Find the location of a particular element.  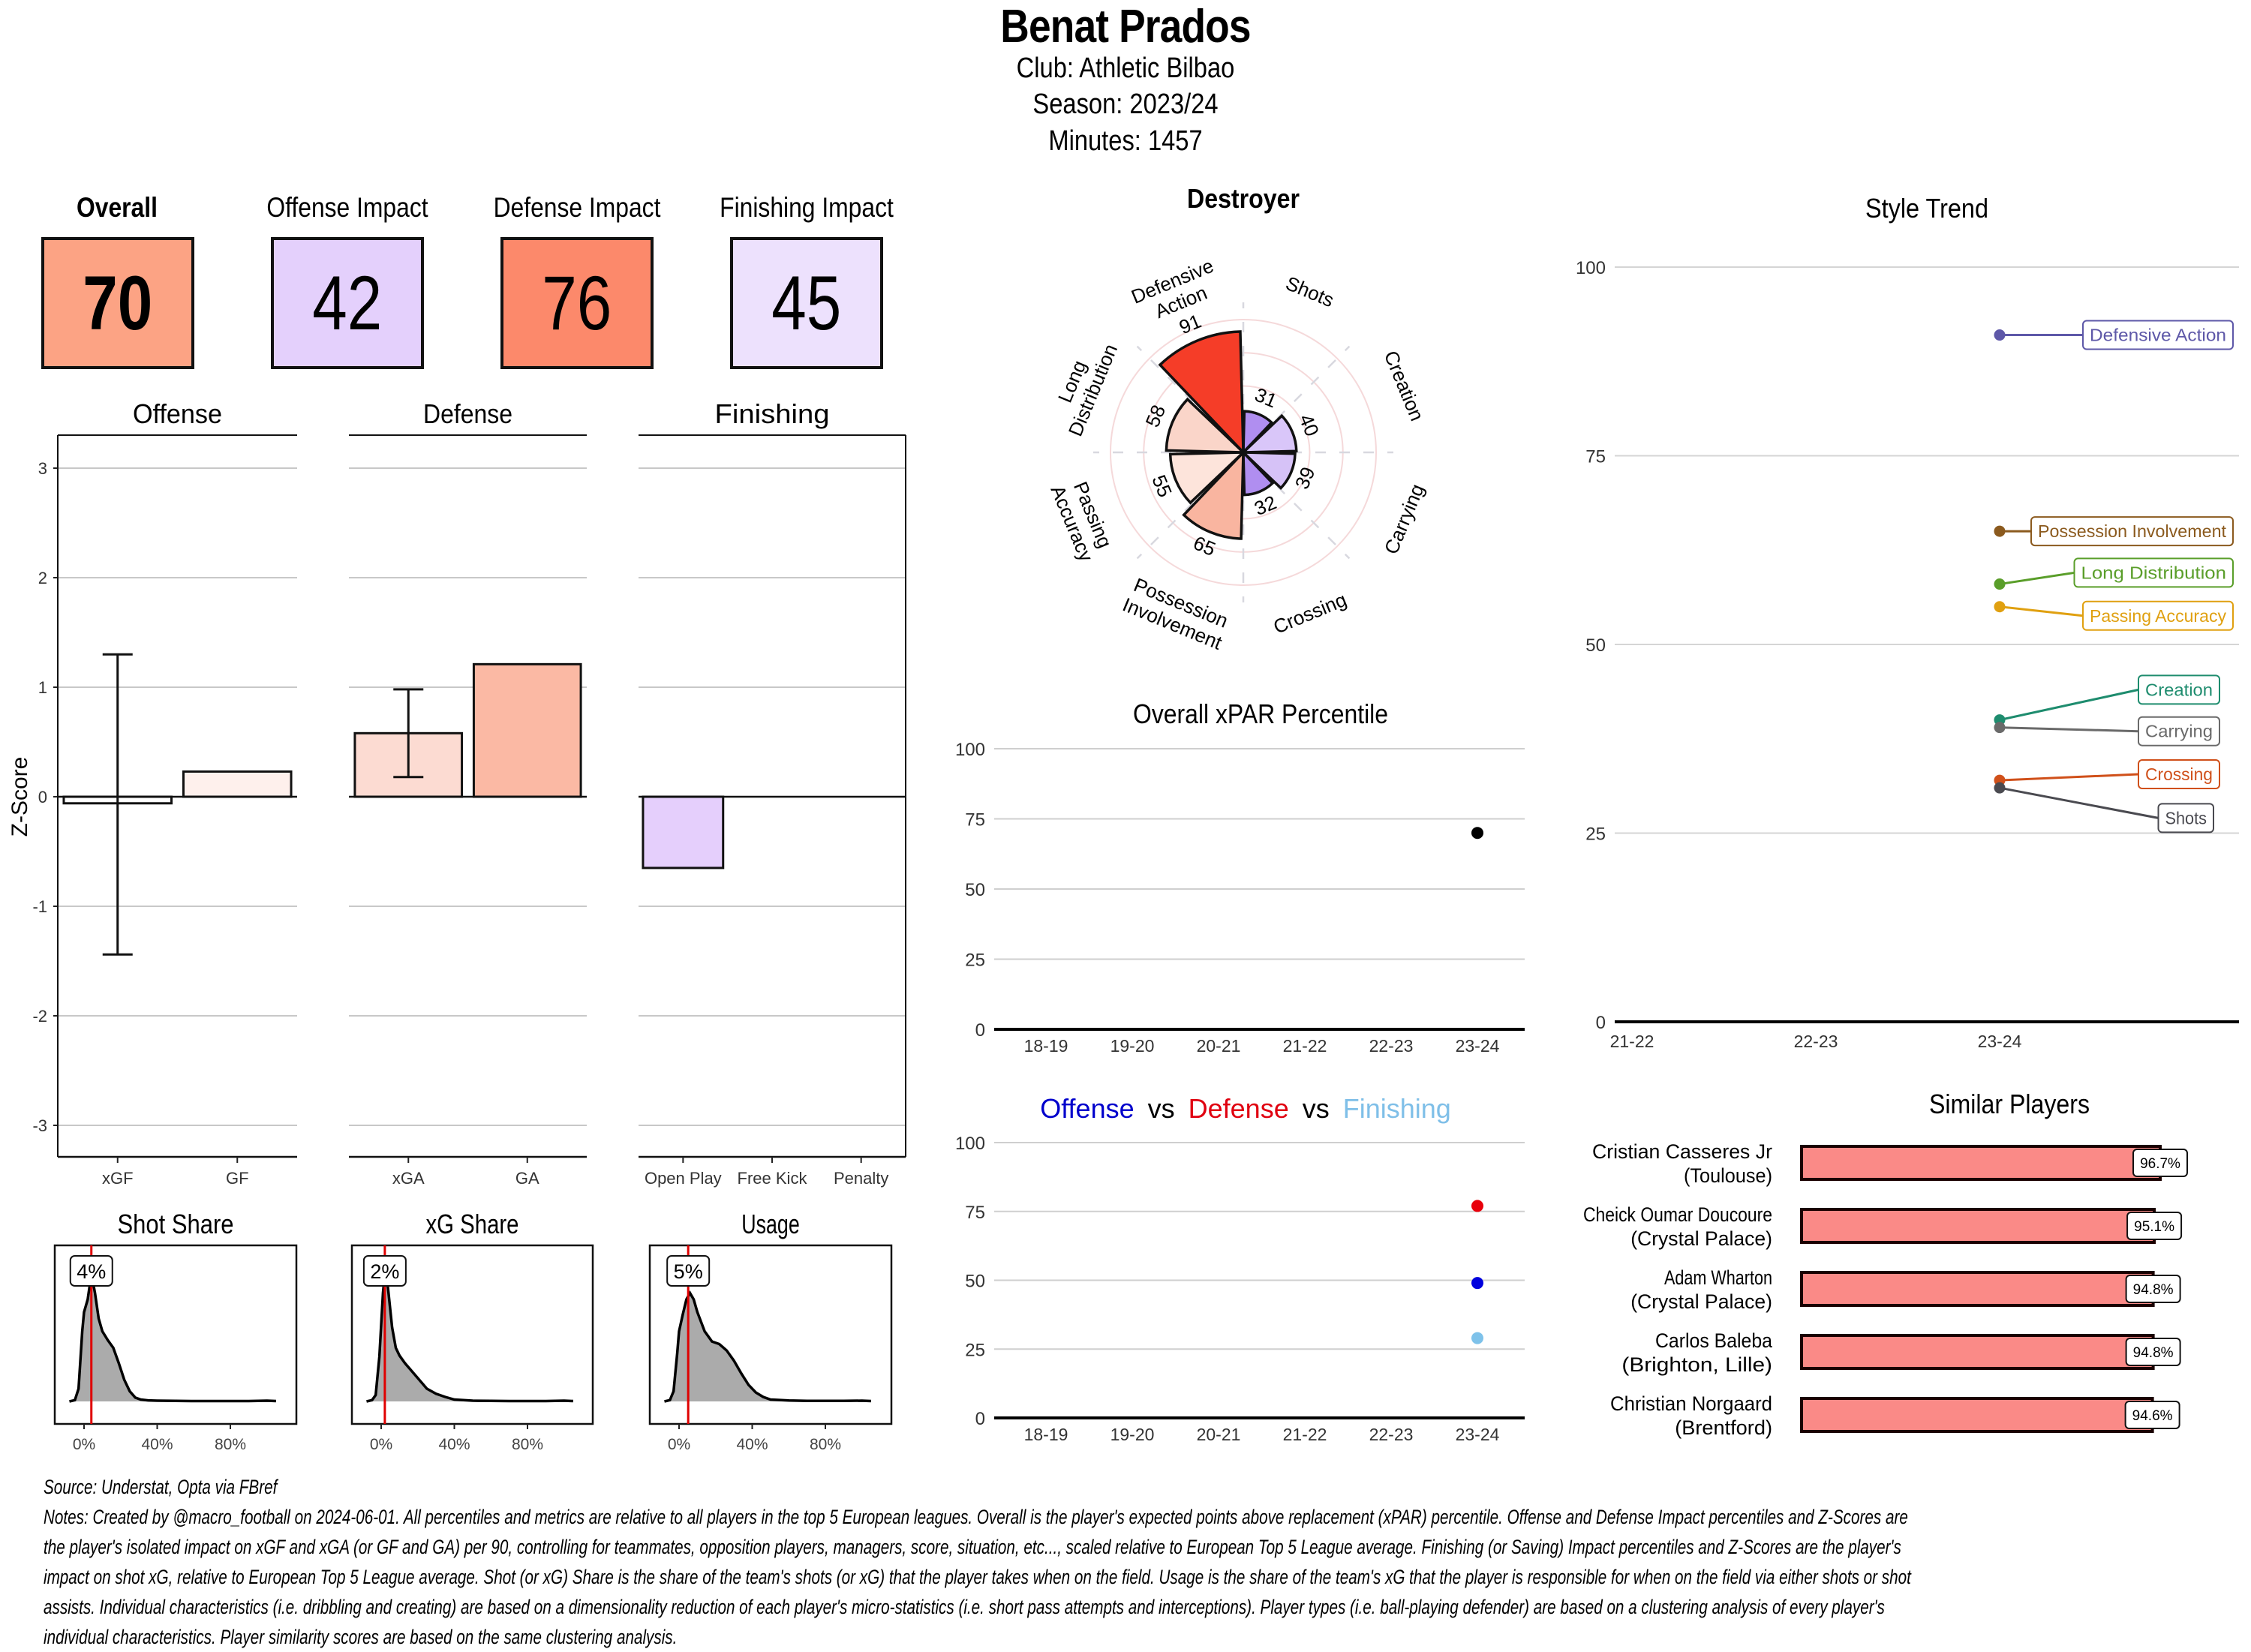

radar-category-label: Crossing is located at coordinates (1310, 613).